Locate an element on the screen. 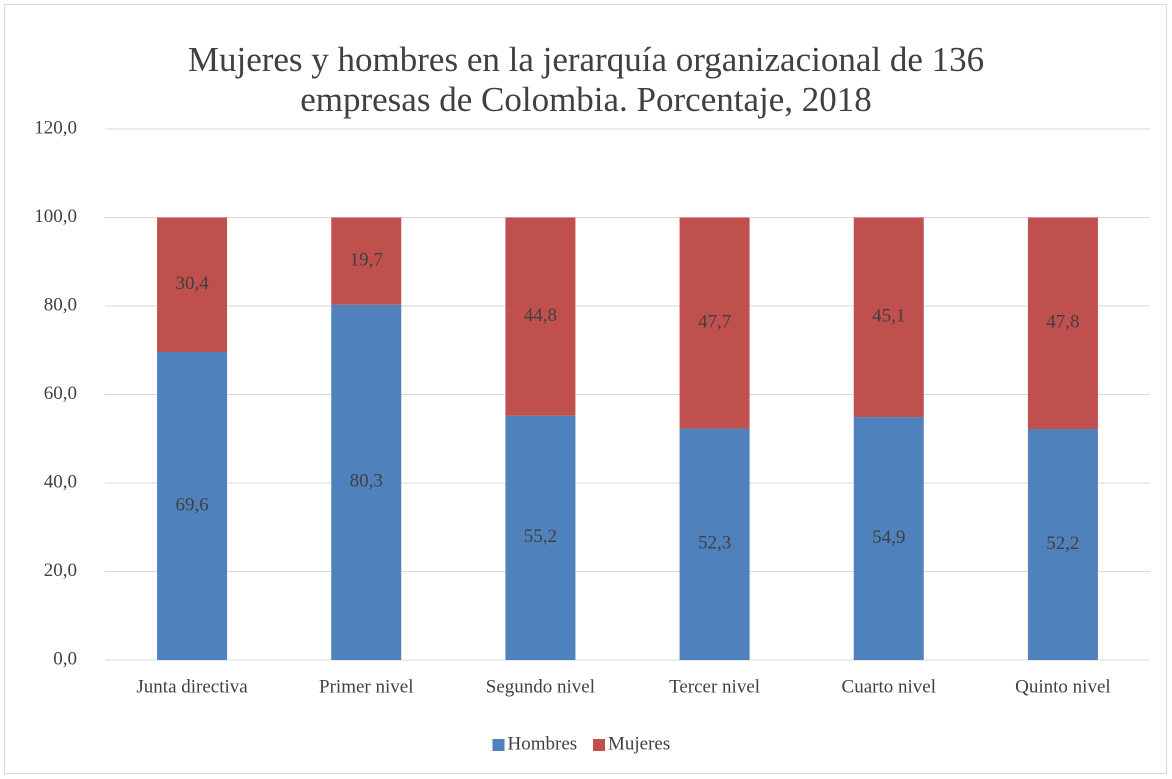 This screenshot has width=1172, height=779. data-label: 19,7 is located at coordinates (366, 259).